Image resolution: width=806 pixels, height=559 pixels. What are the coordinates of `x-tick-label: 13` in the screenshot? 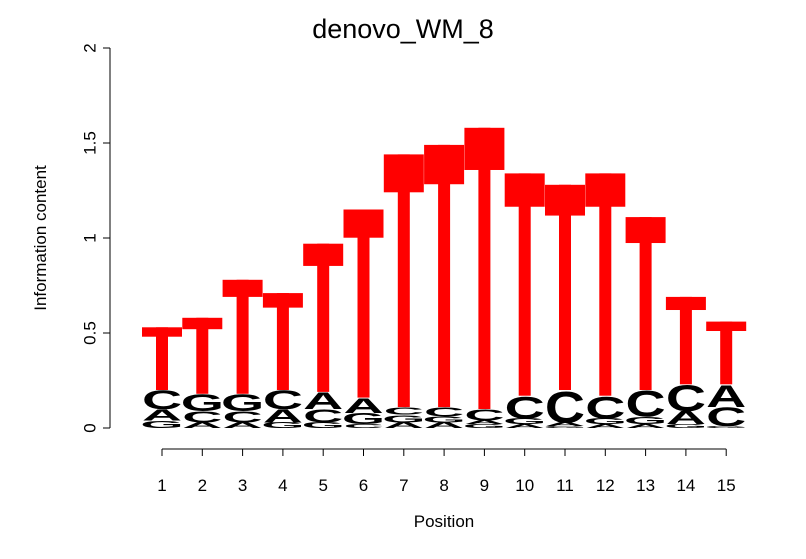 It's located at (645, 485).